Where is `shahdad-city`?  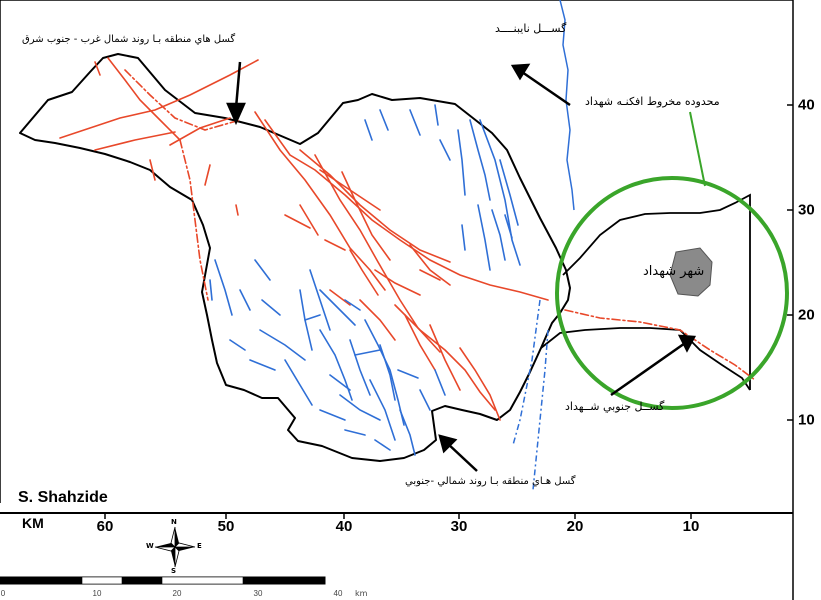
shahdad-city is located at coordinates (691, 272).